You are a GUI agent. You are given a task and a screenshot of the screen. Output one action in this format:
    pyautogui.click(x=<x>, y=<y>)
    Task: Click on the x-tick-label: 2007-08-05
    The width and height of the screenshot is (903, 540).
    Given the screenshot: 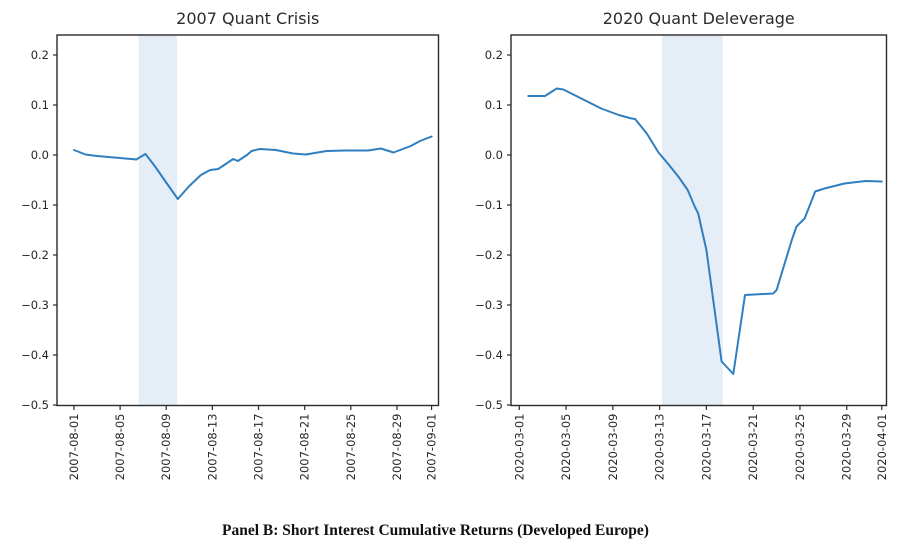 What is the action you would take?
    pyautogui.click(x=120, y=447)
    